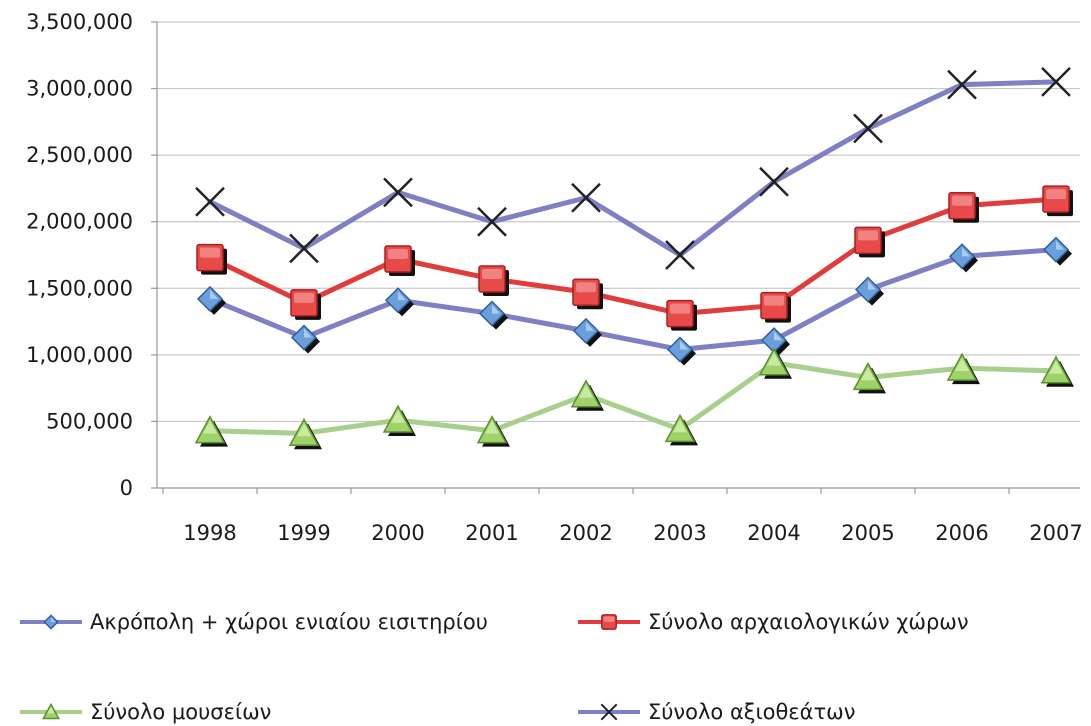  I want to click on x-tick-label: 2007, so click(1055, 533).